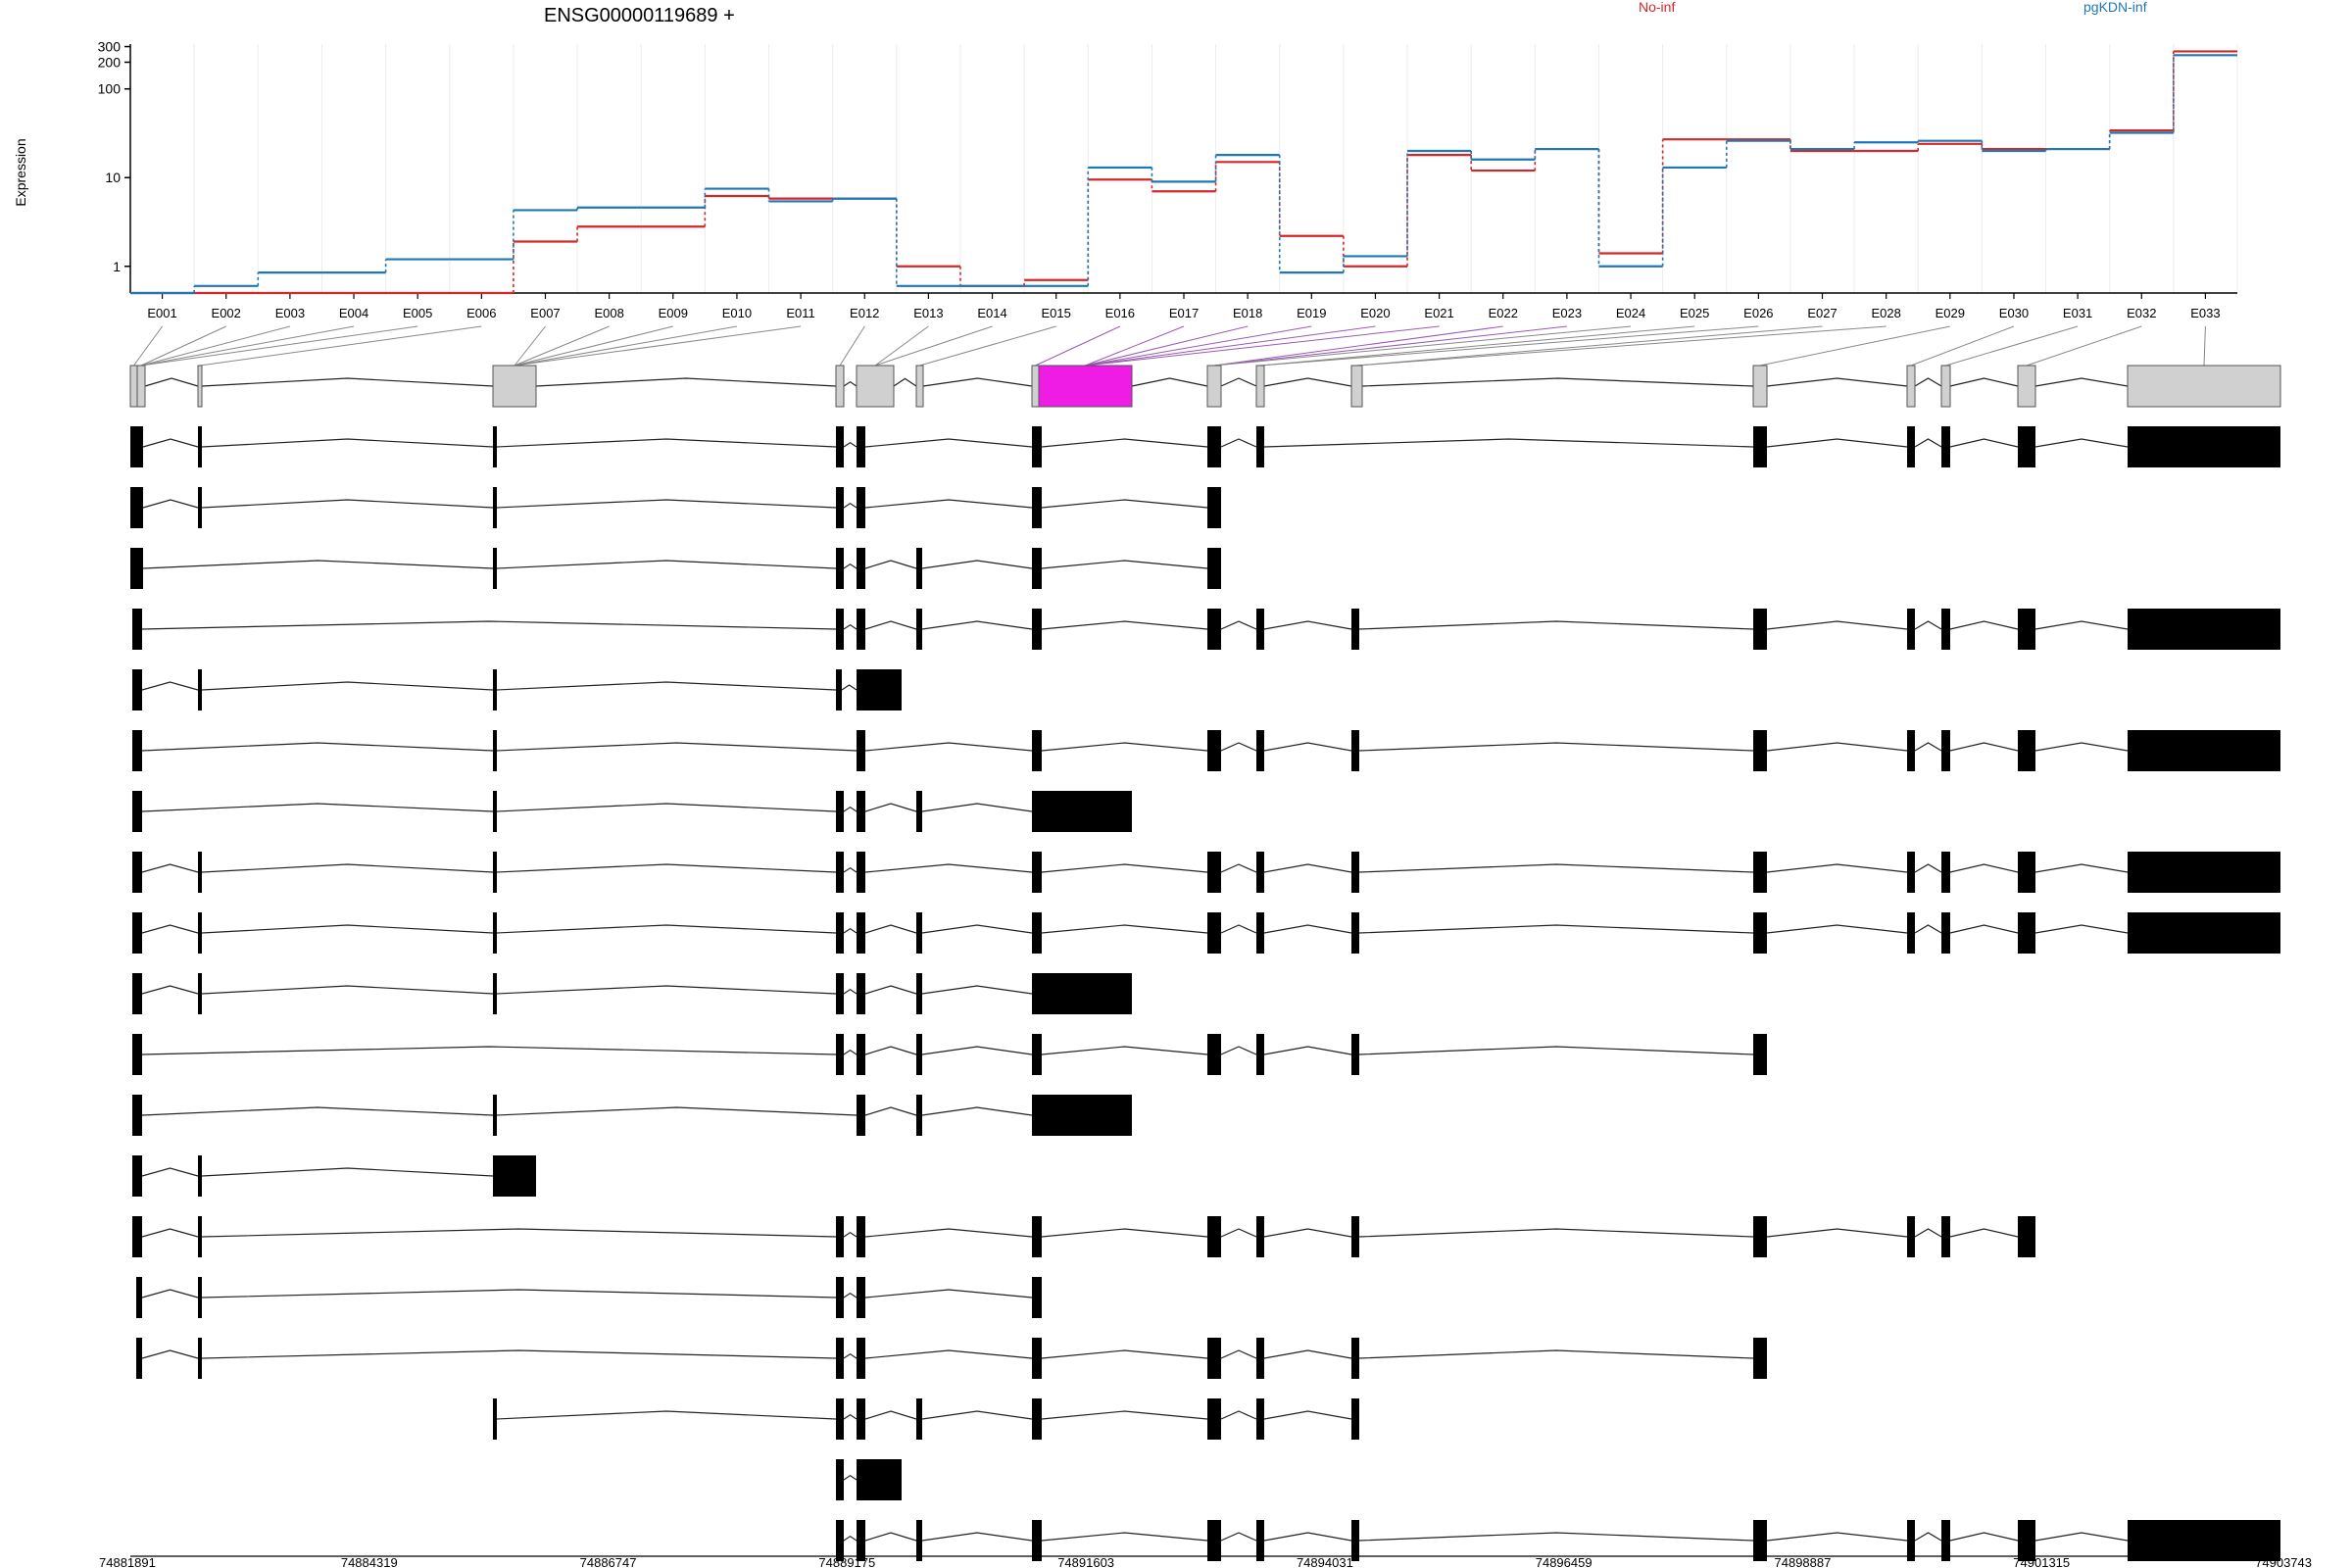 This screenshot has height=1568, width=2352. Describe the element at coordinates (353, 313) in the screenshot. I see `x-tick-label: E004` at that location.